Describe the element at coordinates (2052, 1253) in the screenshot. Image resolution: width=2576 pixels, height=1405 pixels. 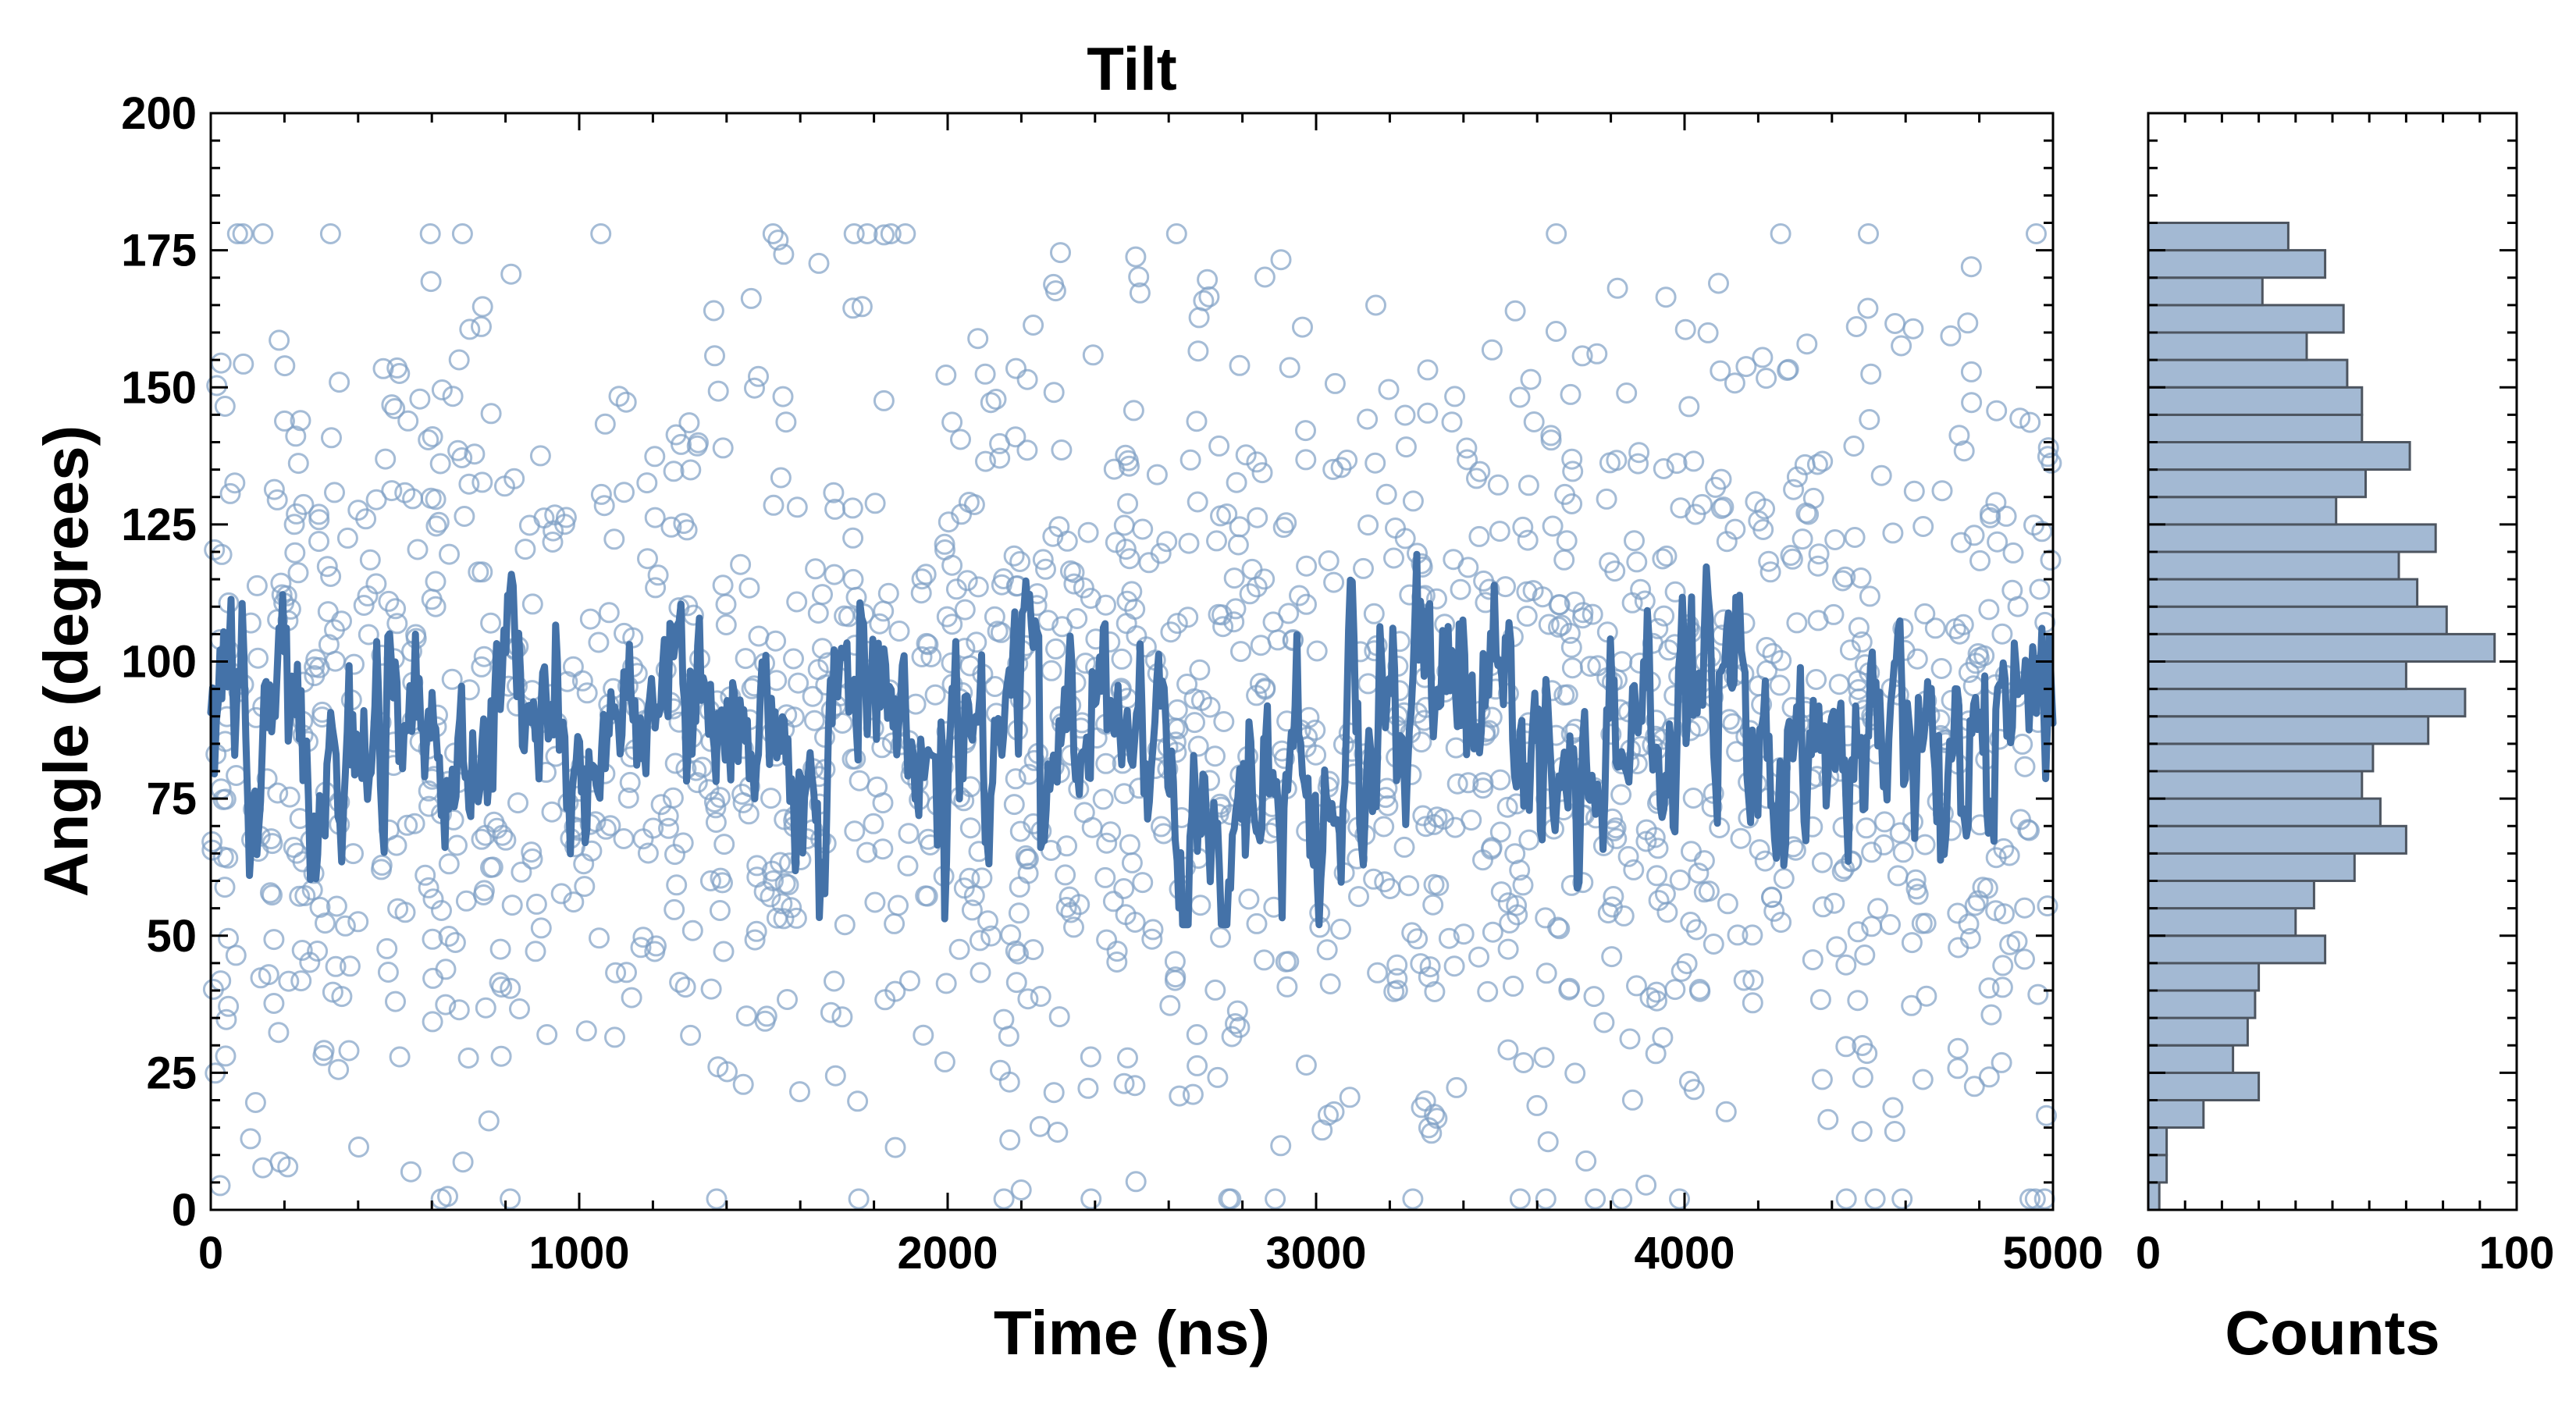
I see `x-tick-label: 5000` at that location.